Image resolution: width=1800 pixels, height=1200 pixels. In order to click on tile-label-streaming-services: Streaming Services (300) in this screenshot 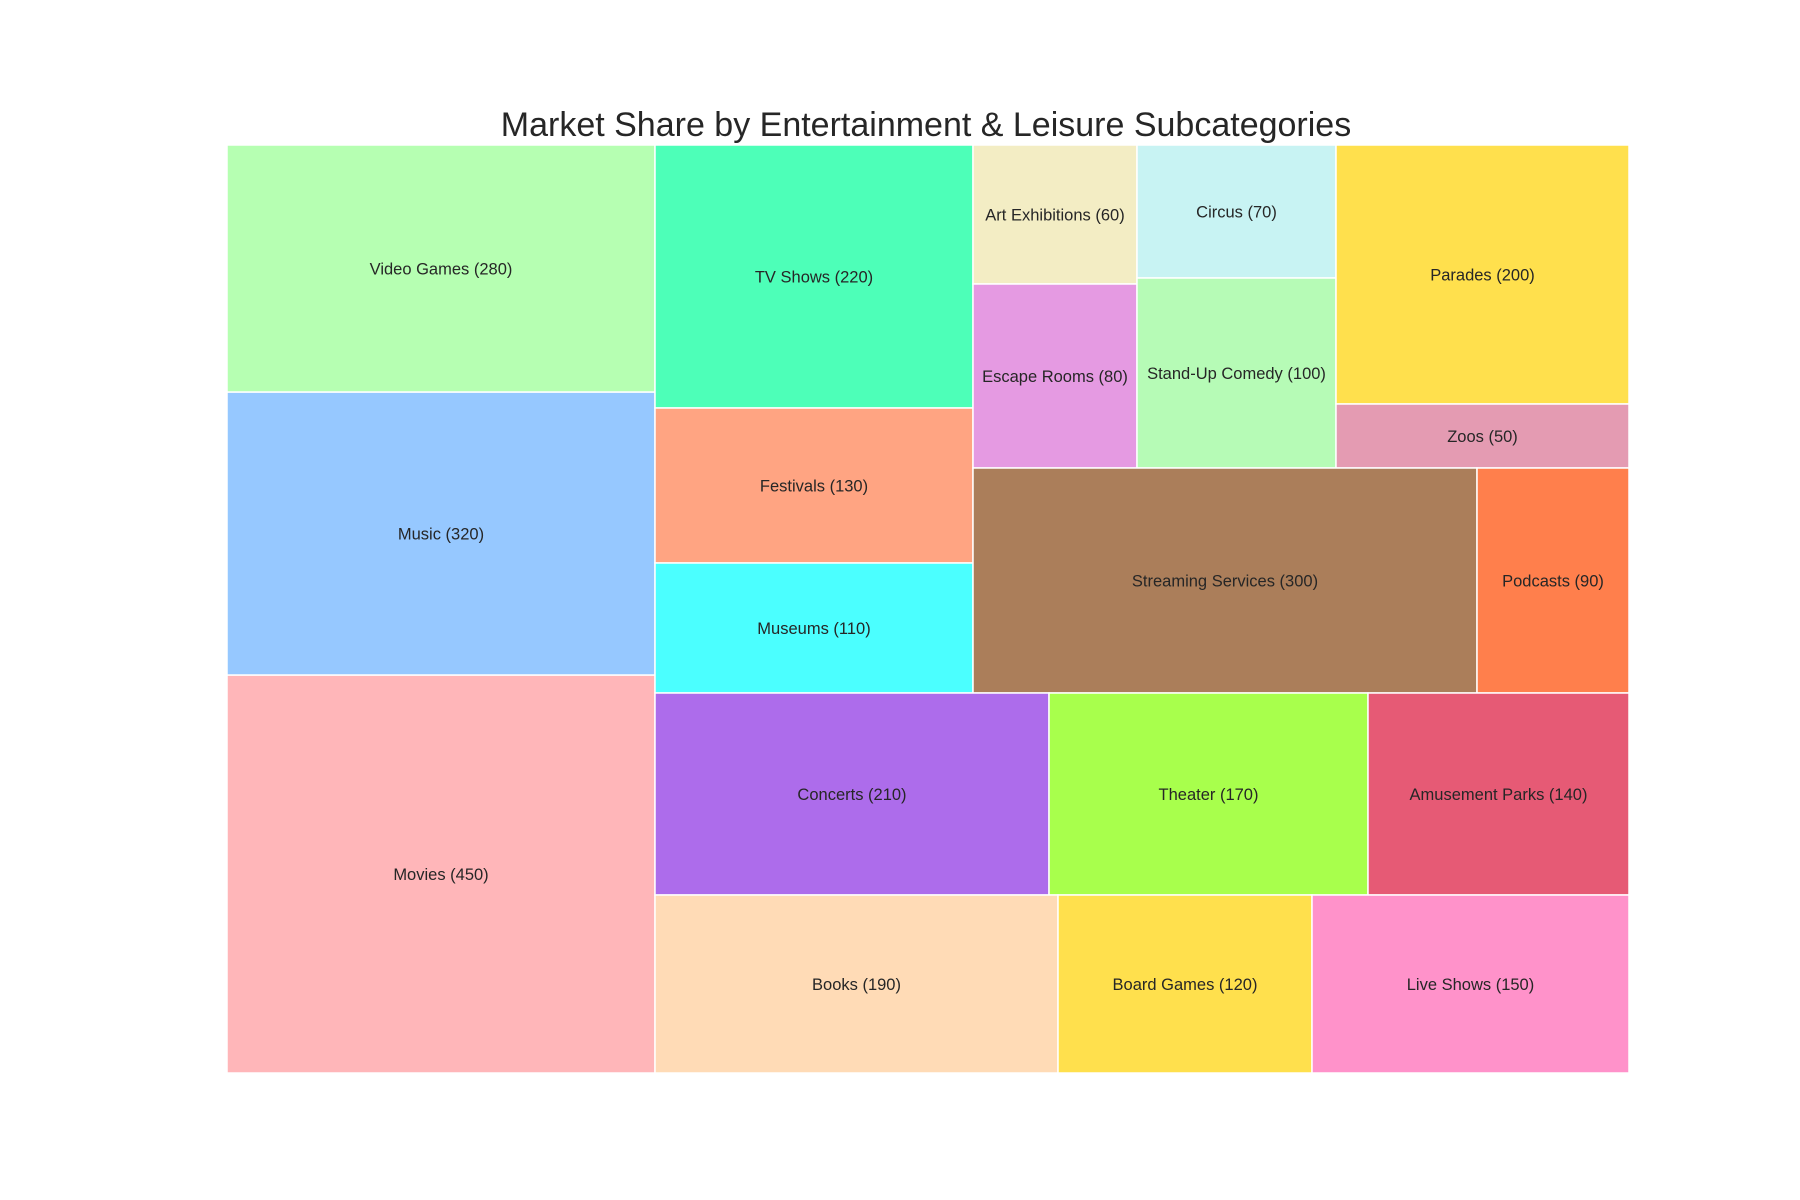, I will do `click(1225, 582)`.